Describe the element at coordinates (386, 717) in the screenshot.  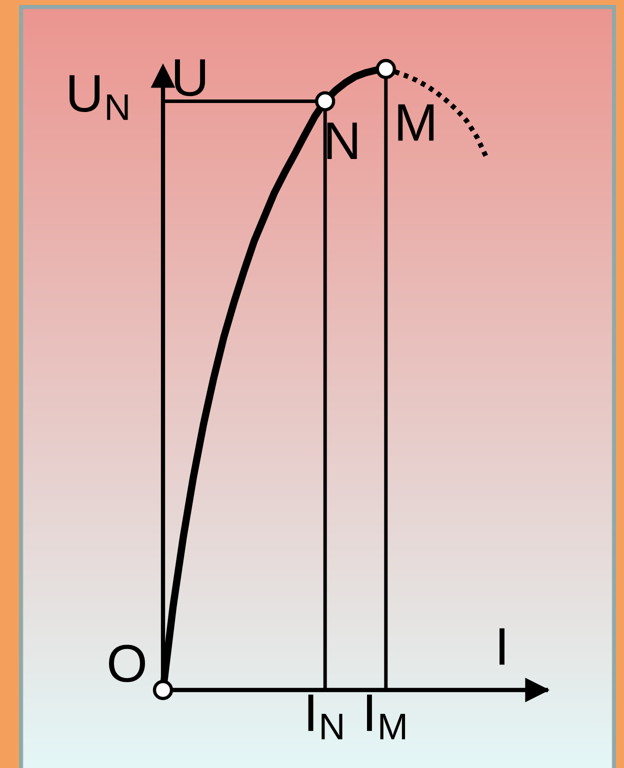
I see `x-tick-label: I$_{M}$` at that location.